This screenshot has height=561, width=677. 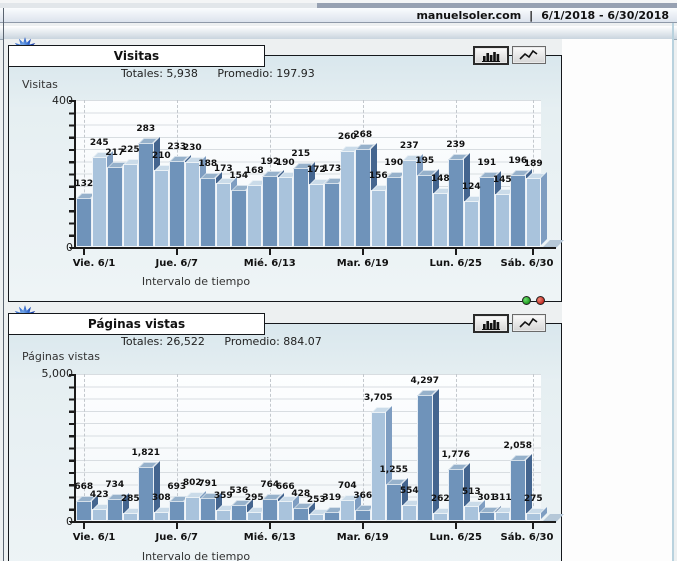 I want to click on toolbar-strip, so click(x=338, y=33).